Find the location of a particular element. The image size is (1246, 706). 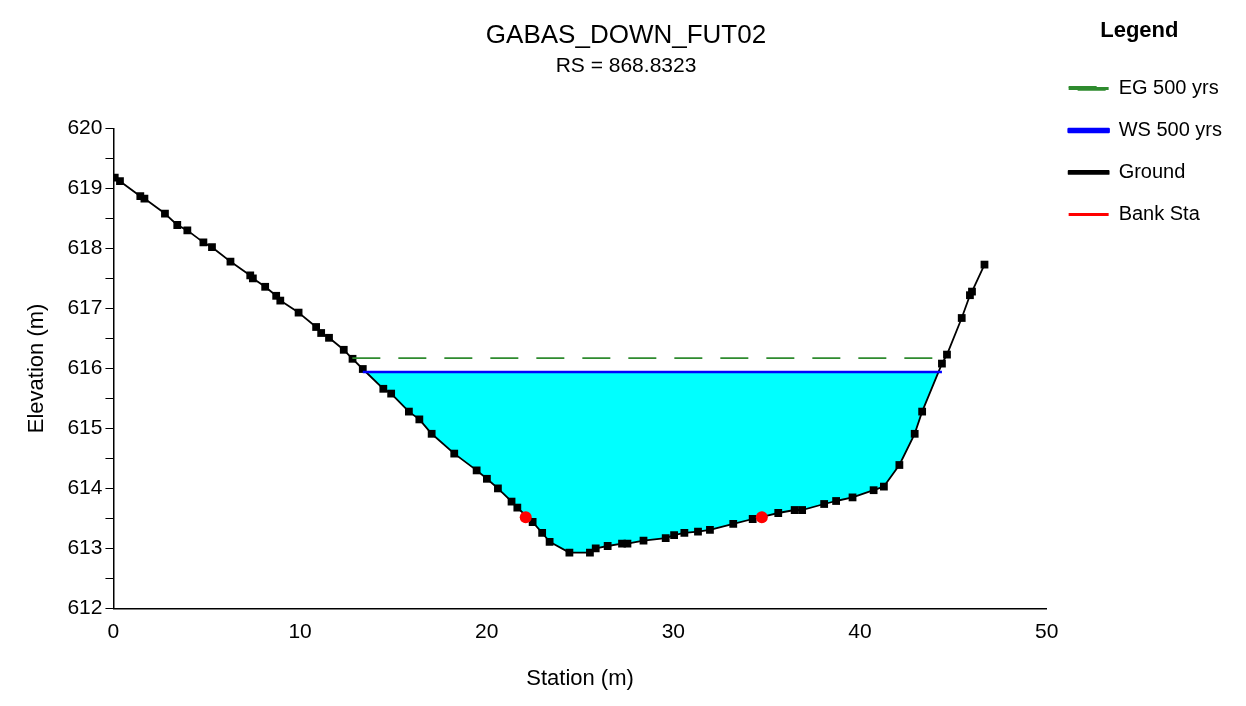

y-tick-label: 615 is located at coordinates (85, 427).